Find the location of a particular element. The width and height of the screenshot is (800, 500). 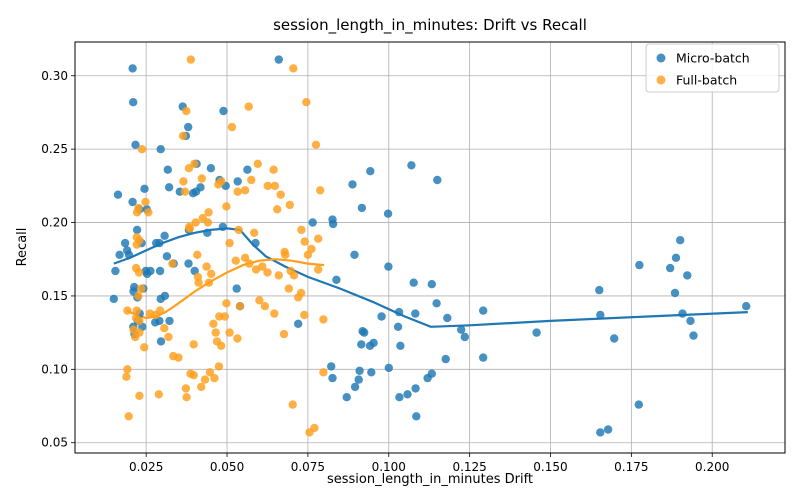

x-tick-label: 0.025 is located at coordinates (146, 467).